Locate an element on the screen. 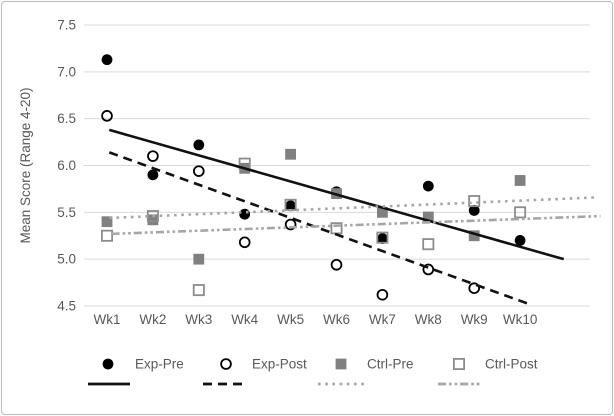  legend-label-ctrl-post: Ctrl-Post is located at coordinates (511, 364).